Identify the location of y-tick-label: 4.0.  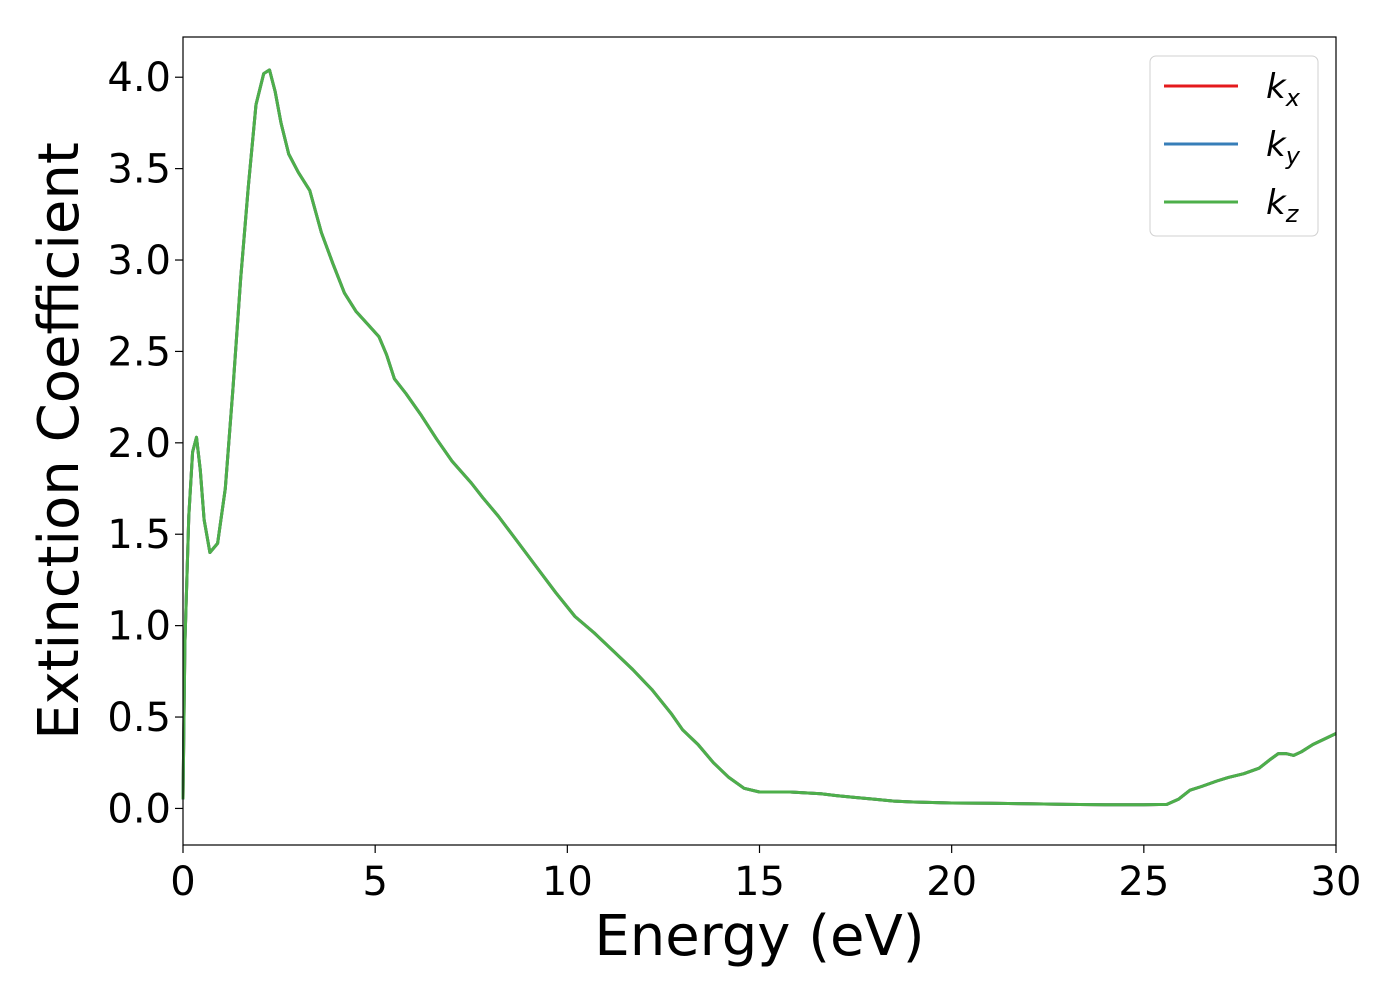
(139, 78).